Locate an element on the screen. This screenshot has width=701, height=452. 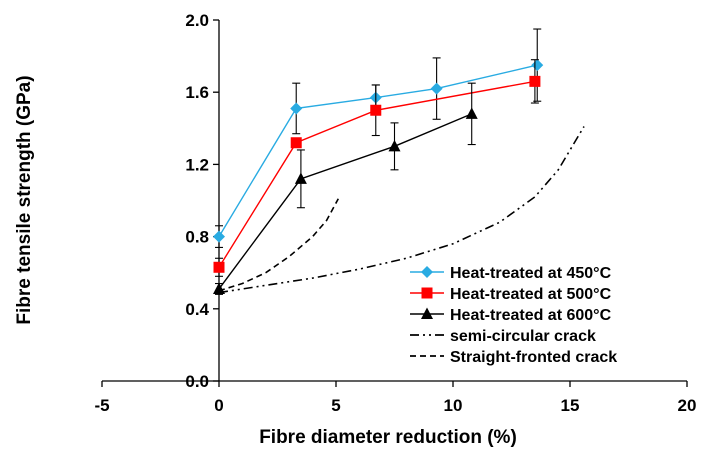
legend-item: semi-circular crack is located at coordinates (503, 336).